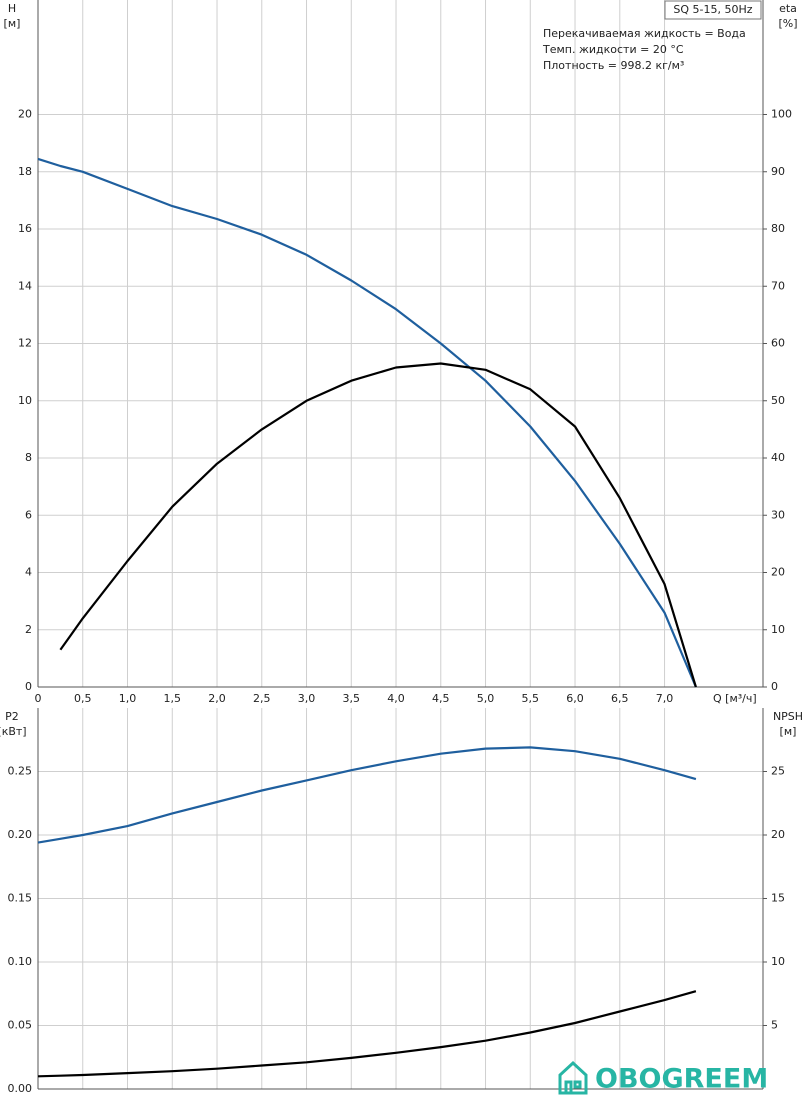 This screenshot has width=811, height=1100. What do you see at coordinates (12, 8) in the screenshot?
I see `y-axis-label: H` at bounding box center [12, 8].